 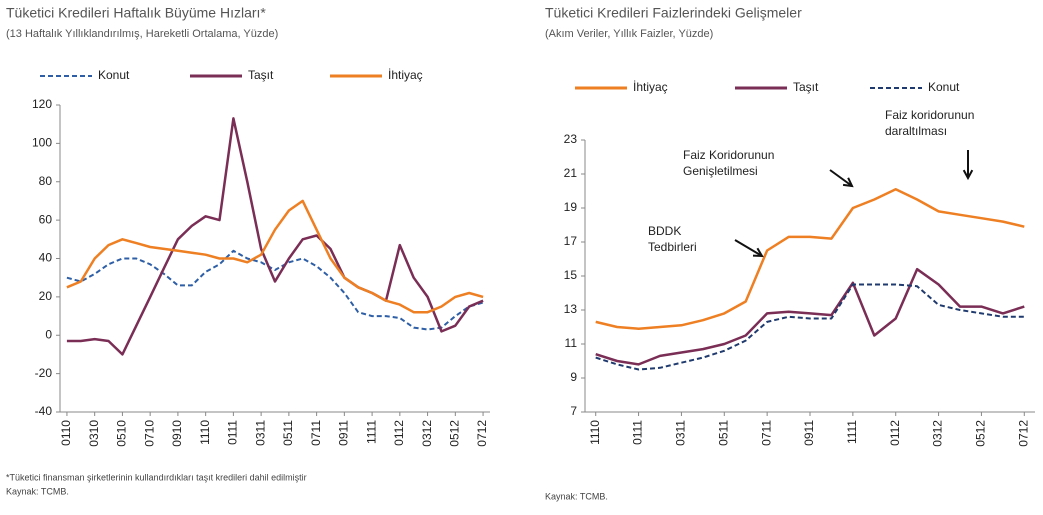 What do you see at coordinates (571, 343) in the screenshot?
I see `y-tick-label: 11` at bounding box center [571, 343].